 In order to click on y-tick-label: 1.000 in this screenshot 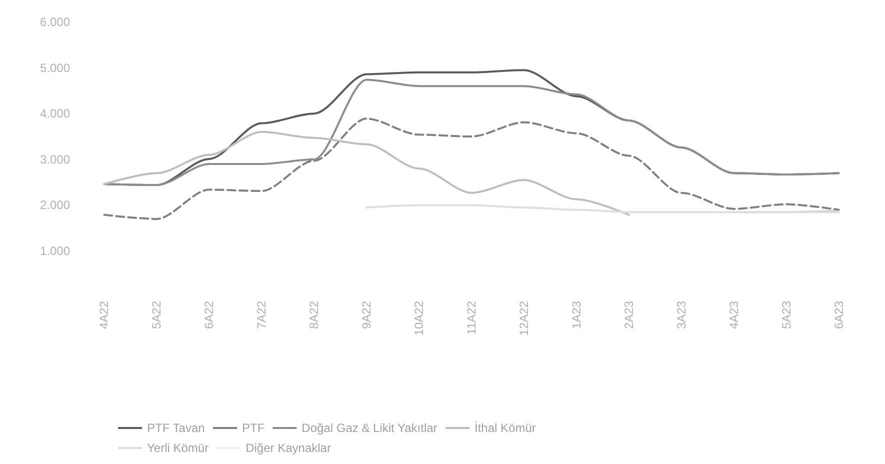, I will do `click(55, 251)`.